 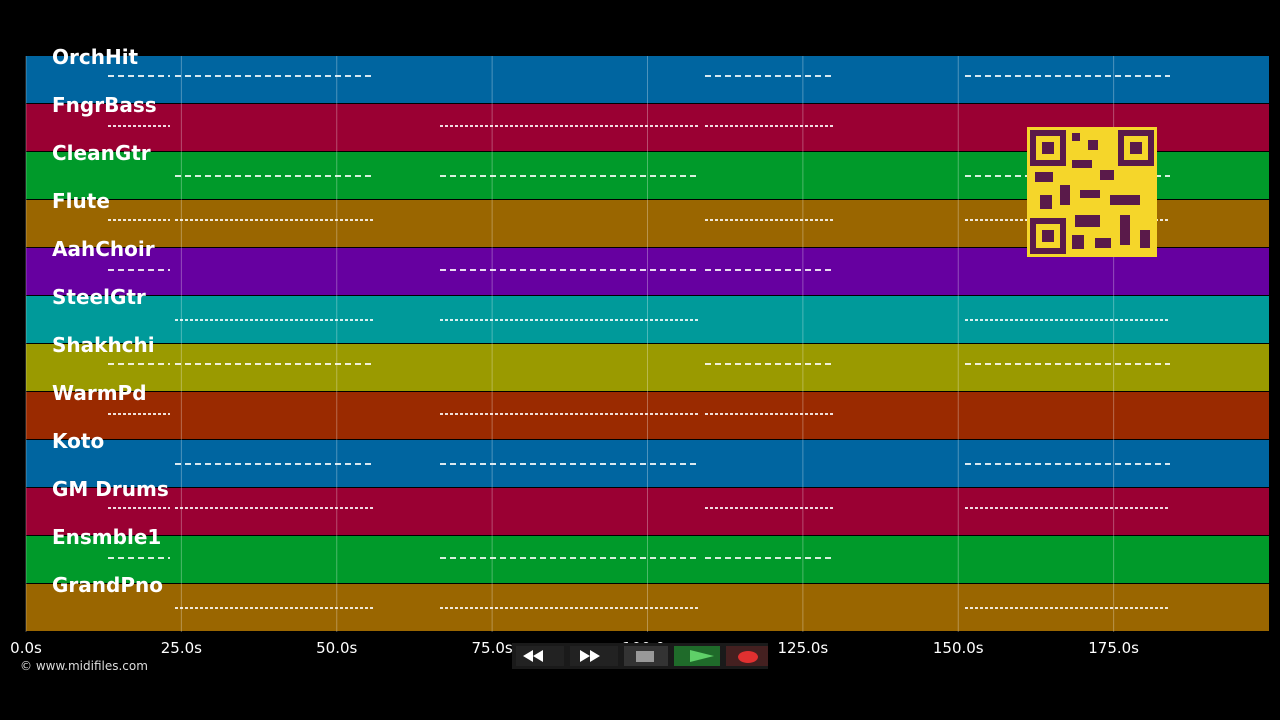 What do you see at coordinates (1113, 648) in the screenshot?
I see `time-tick-label: 175.0s` at bounding box center [1113, 648].